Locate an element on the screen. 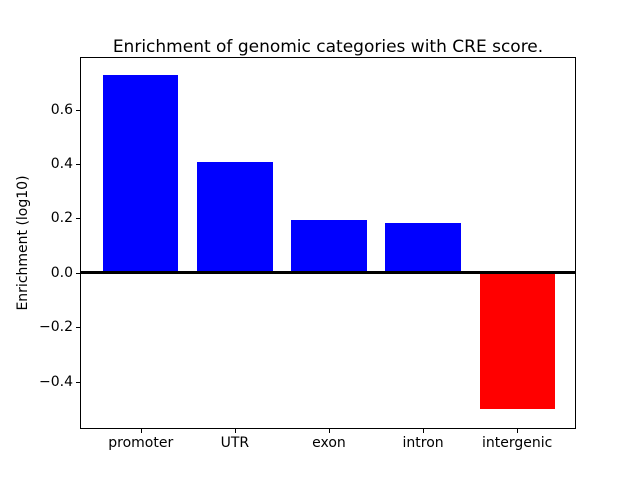  x-tick-intergenic is located at coordinates (518, 431).